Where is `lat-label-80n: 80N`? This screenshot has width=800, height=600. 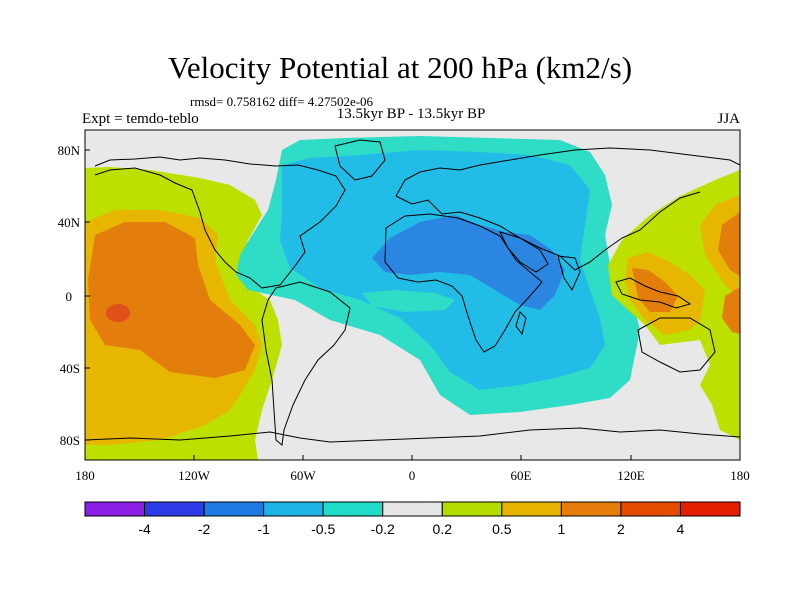
lat-label-80n: 80N is located at coordinates (69, 150).